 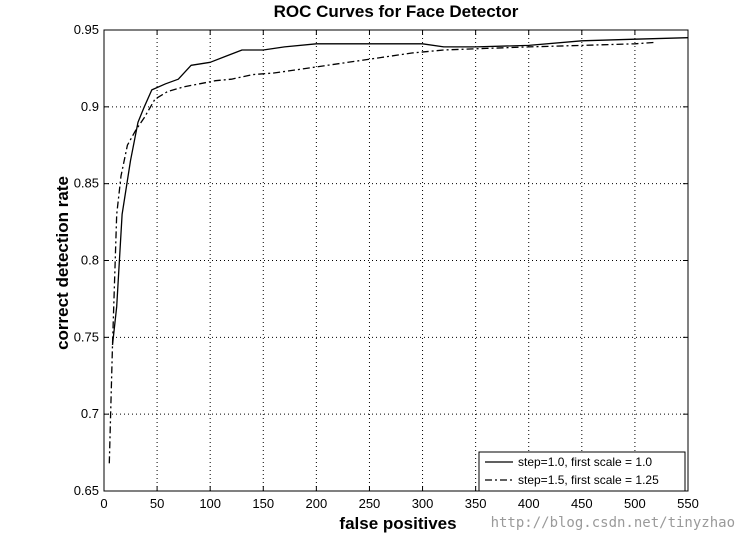 I want to click on x-tick-label: 500, so click(x=635, y=503).